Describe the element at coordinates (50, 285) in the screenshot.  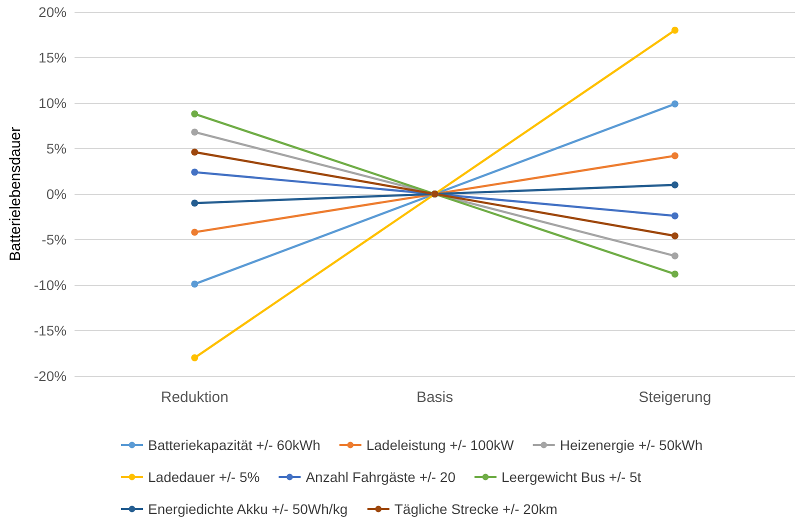
I see `y-tick-label: -10%` at that location.